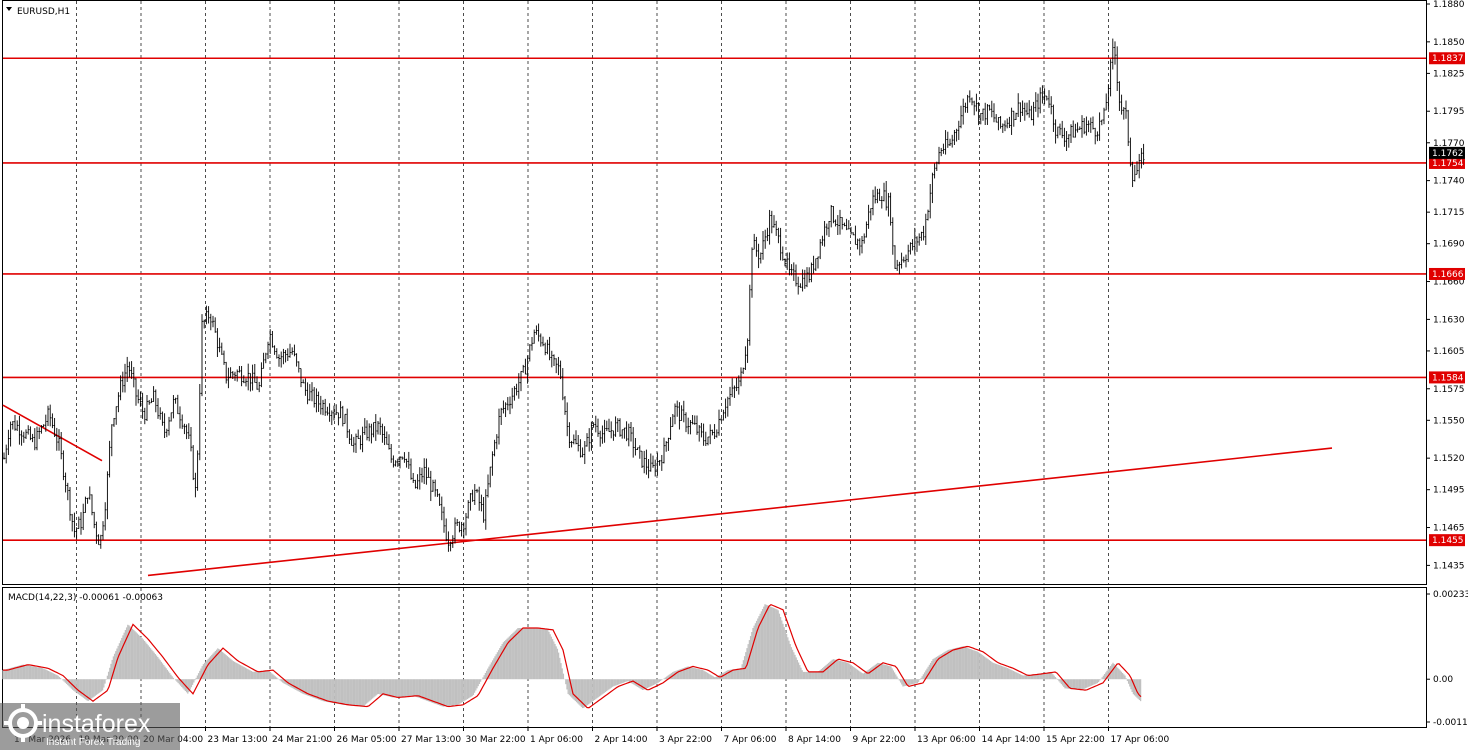 The height and width of the screenshot is (750, 1468). What do you see at coordinates (23, 723) in the screenshot?
I see `gear-logo-icon` at bounding box center [23, 723].